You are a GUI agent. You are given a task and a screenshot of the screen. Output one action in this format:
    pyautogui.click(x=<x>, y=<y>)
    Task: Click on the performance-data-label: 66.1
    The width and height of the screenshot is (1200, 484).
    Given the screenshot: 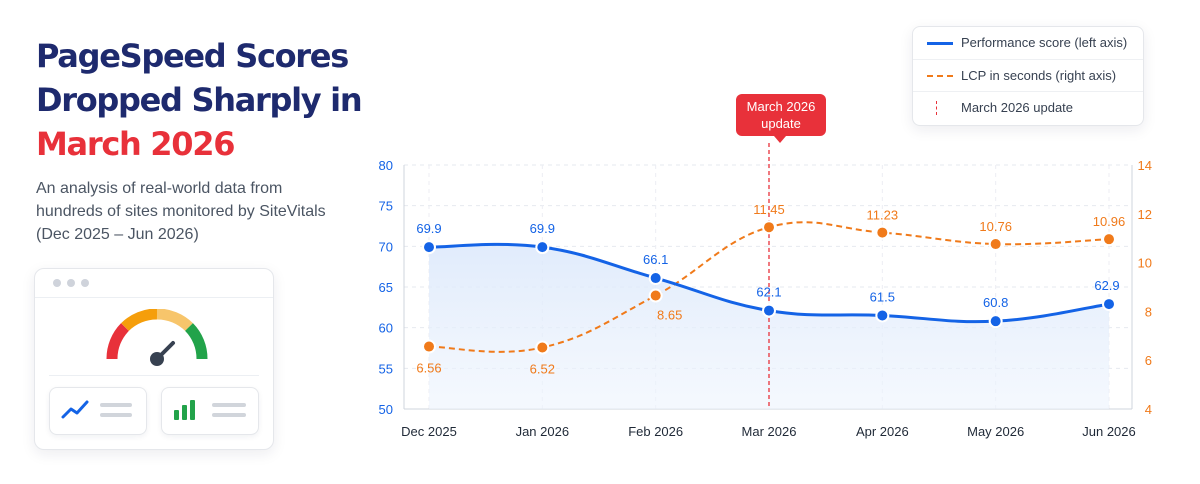 What is the action you would take?
    pyautogui.click(x=655, y=259)
    